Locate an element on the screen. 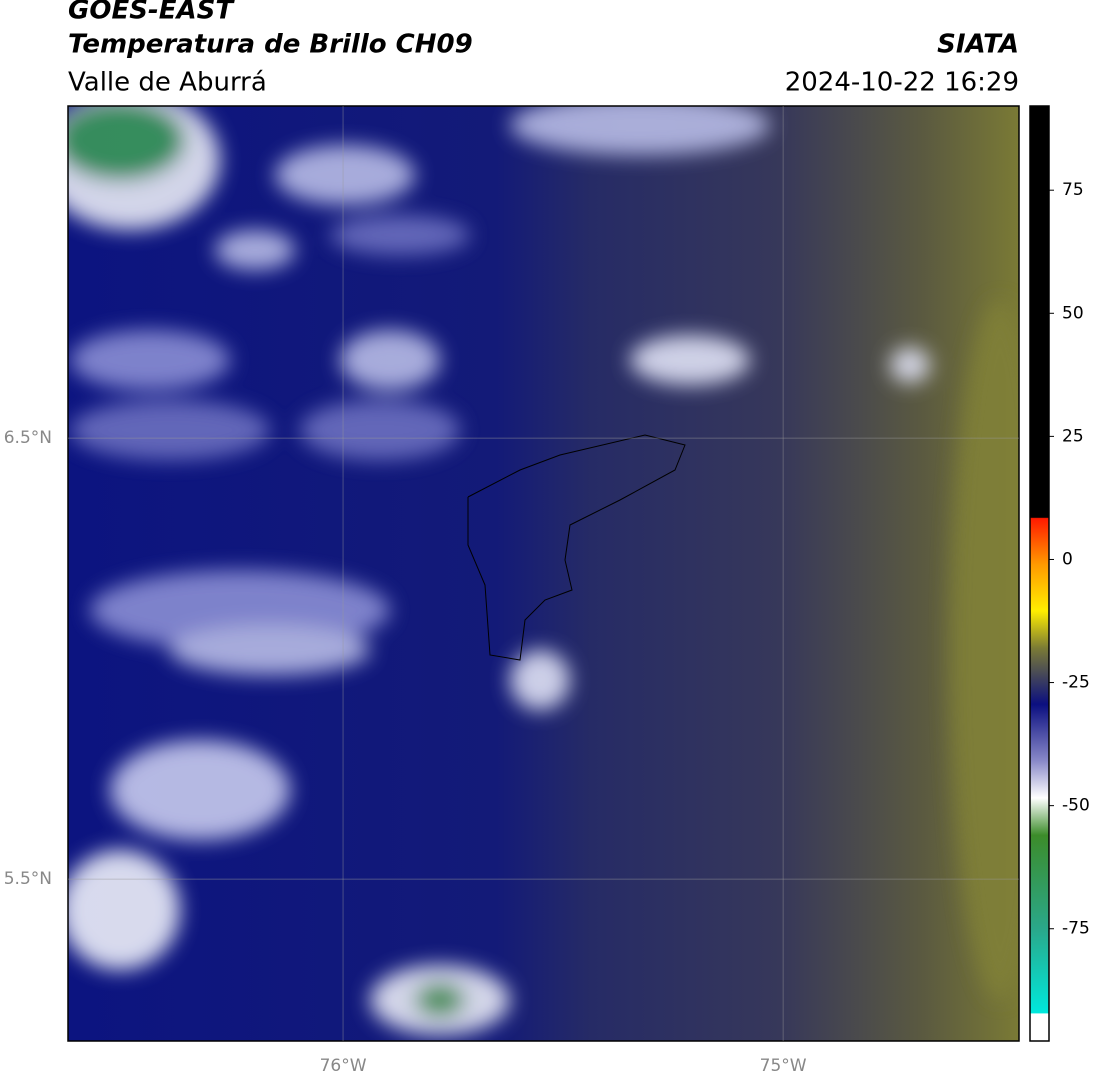 This screenshot has height=1082, width=1094. source: SIATA is located at coordinates (978, 45).